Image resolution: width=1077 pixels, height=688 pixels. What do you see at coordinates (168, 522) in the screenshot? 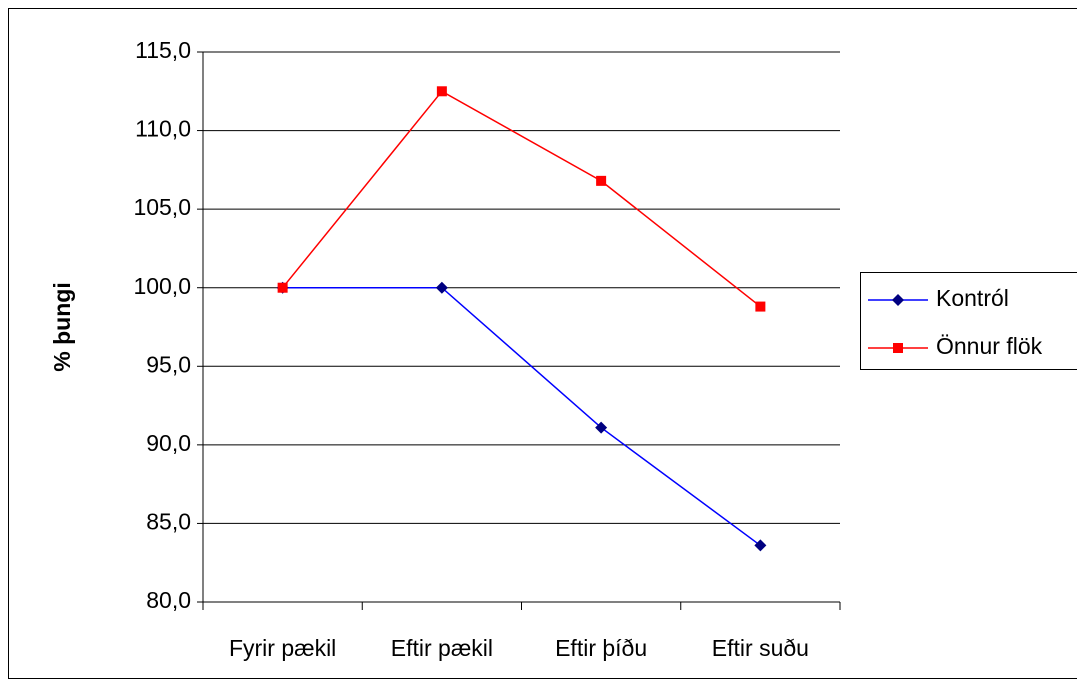
I see `y-tick-label: 85,0` at bounding box center [168, 522].